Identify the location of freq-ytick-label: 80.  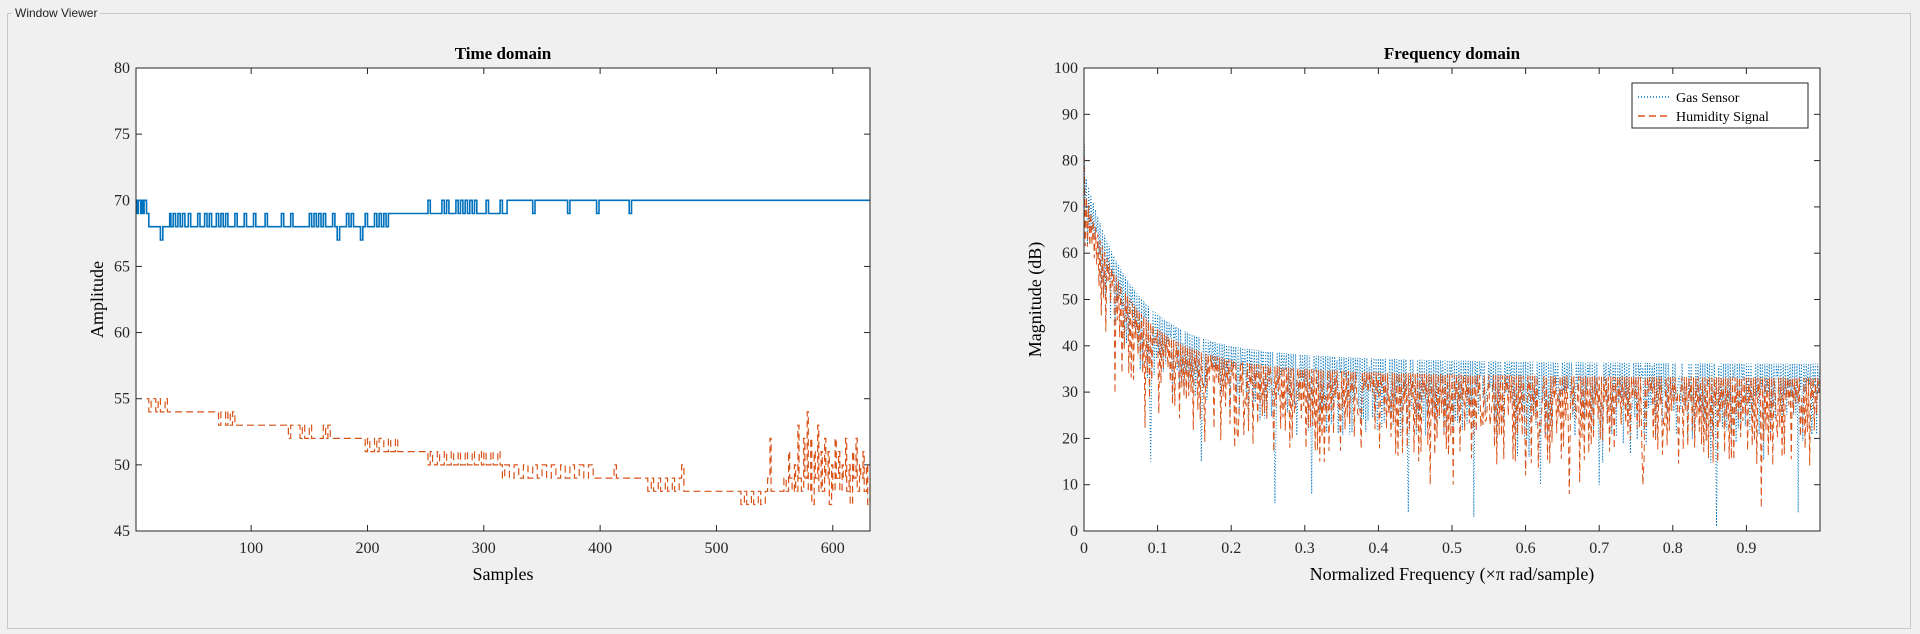
(1070, 161).